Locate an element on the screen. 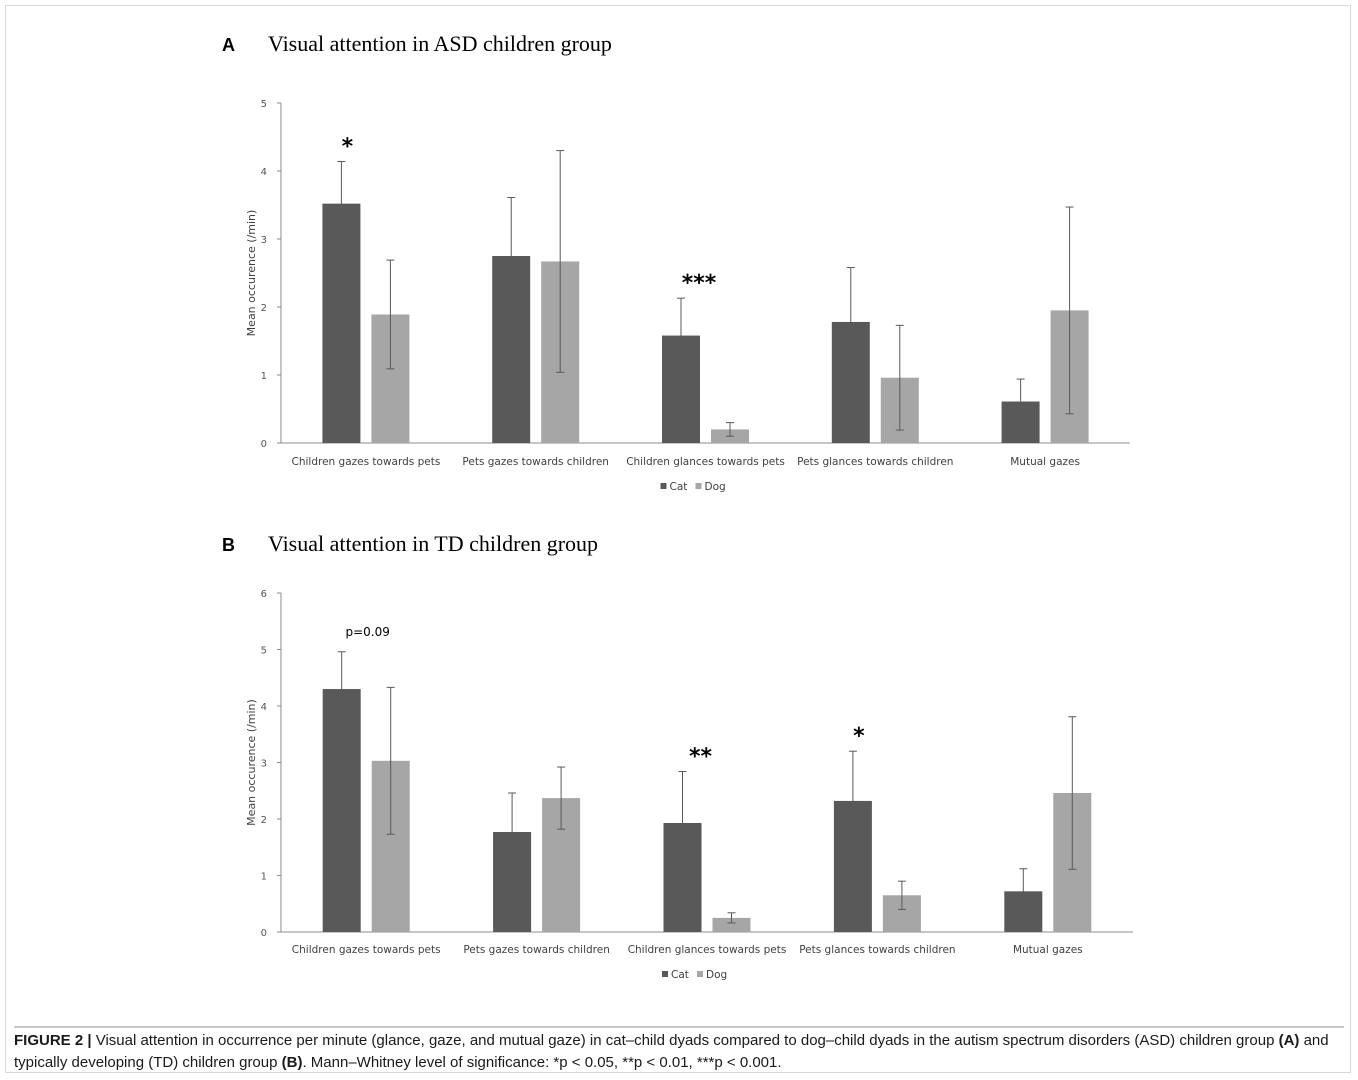  significance-label: *** is located at coordinates (699, 283).